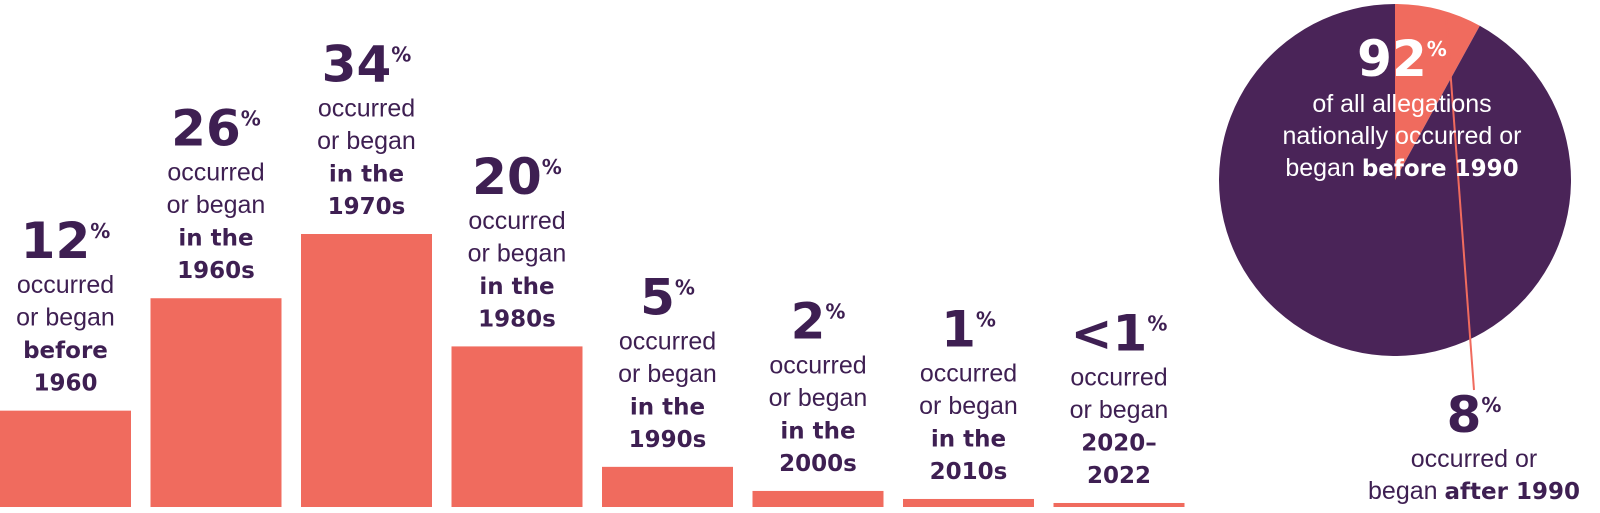  Describe the element at coordinates (1109, 333) in the screenshot. I see `value-number: <1` at that location.